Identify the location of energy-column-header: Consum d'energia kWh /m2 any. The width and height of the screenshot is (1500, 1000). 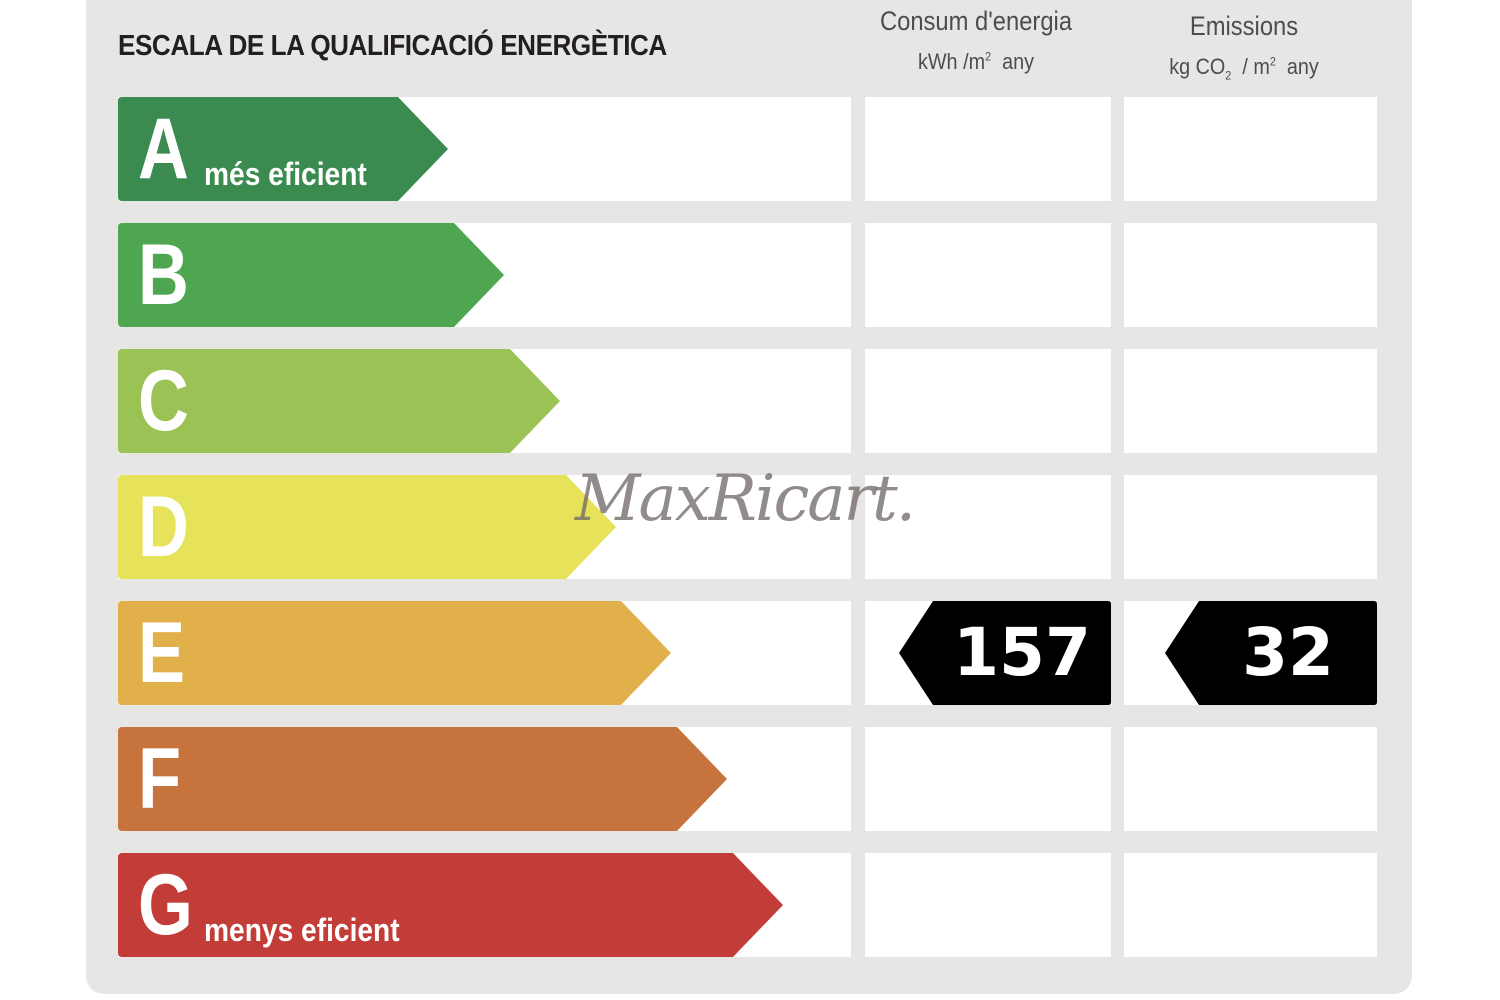
(976, 40).